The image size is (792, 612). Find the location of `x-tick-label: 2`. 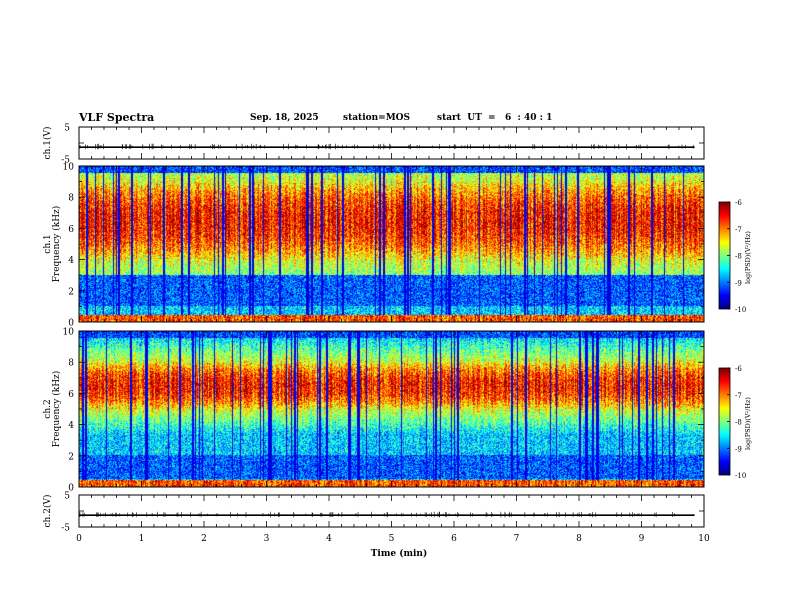

x-tick-label: 2 is located at coordinates (204, 539).